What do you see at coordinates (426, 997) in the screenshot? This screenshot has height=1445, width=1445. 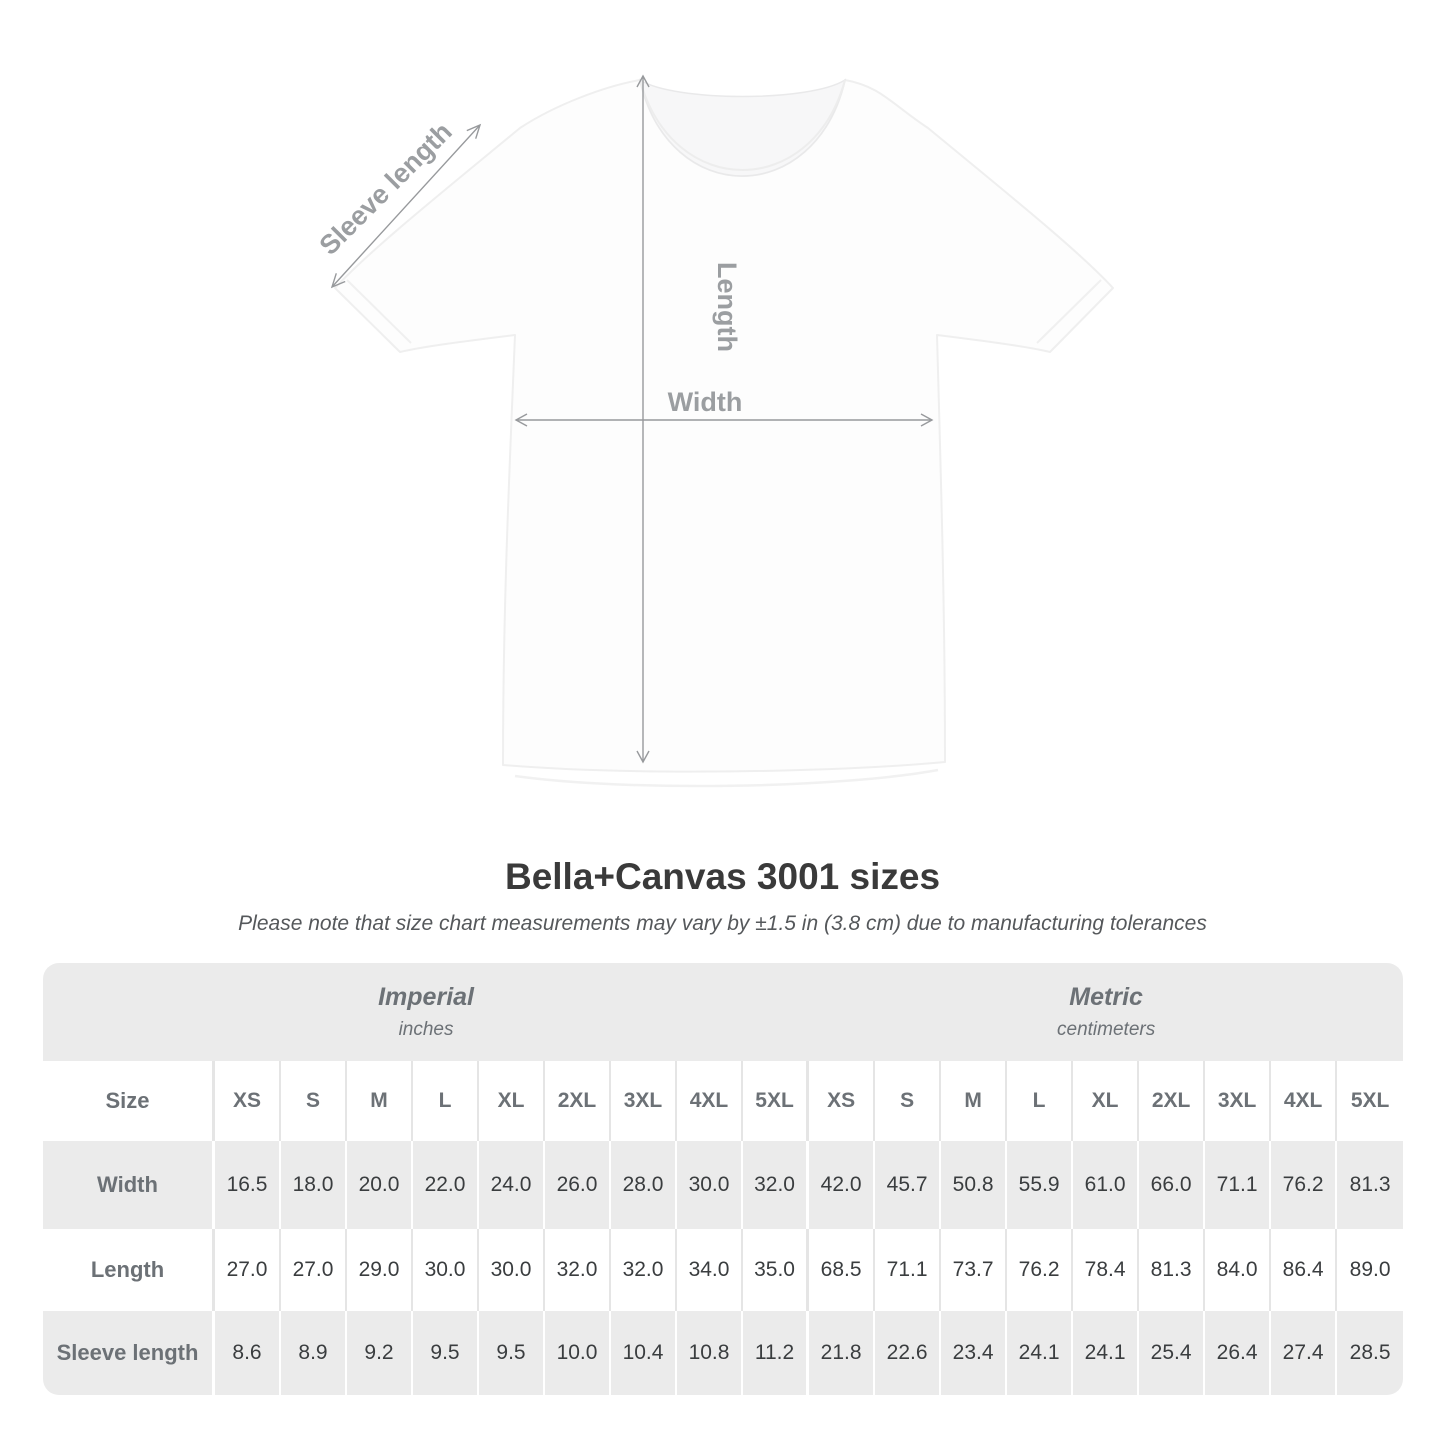 I see `imperial-band-title: Imperial` at bounding box center [426, 997].